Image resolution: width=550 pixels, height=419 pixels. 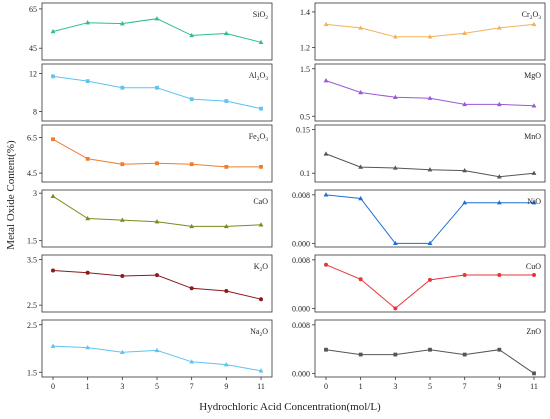 I want to click on panel-11: 0.000 0.008 0 1 3 5 7 9 11 ZnO, so click(x=419, y=355).